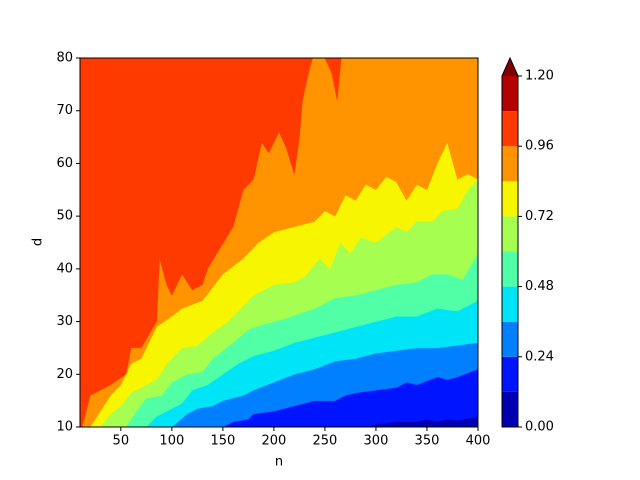  What do you see at coordinates (539, 427) in the screenshot?
I see `colorbar-tick-label: 0.00` at bounding box center [539, 427].